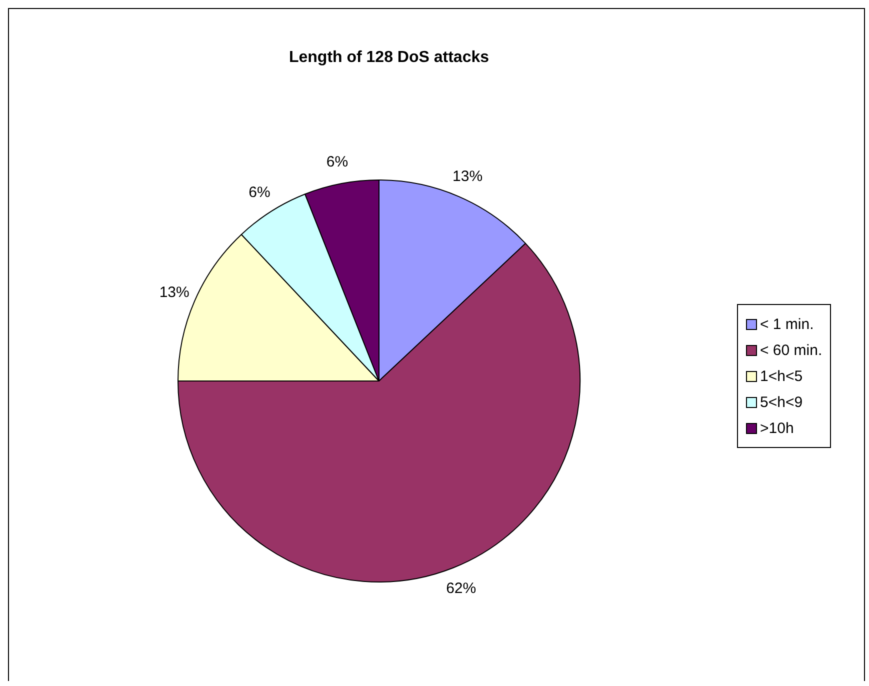  What do you see at coordinates (787, 324) in the screenshot?
I see `legend-label: < 1 min.` at bounding box center [787, 324].